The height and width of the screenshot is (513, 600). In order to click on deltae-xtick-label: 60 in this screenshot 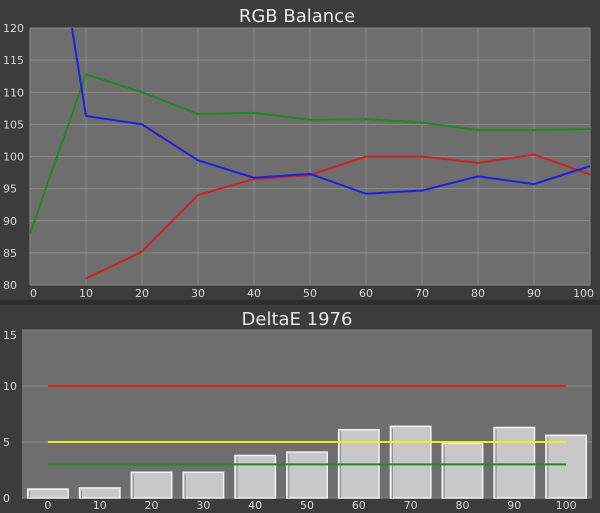, I will do `click(359, 505)`.